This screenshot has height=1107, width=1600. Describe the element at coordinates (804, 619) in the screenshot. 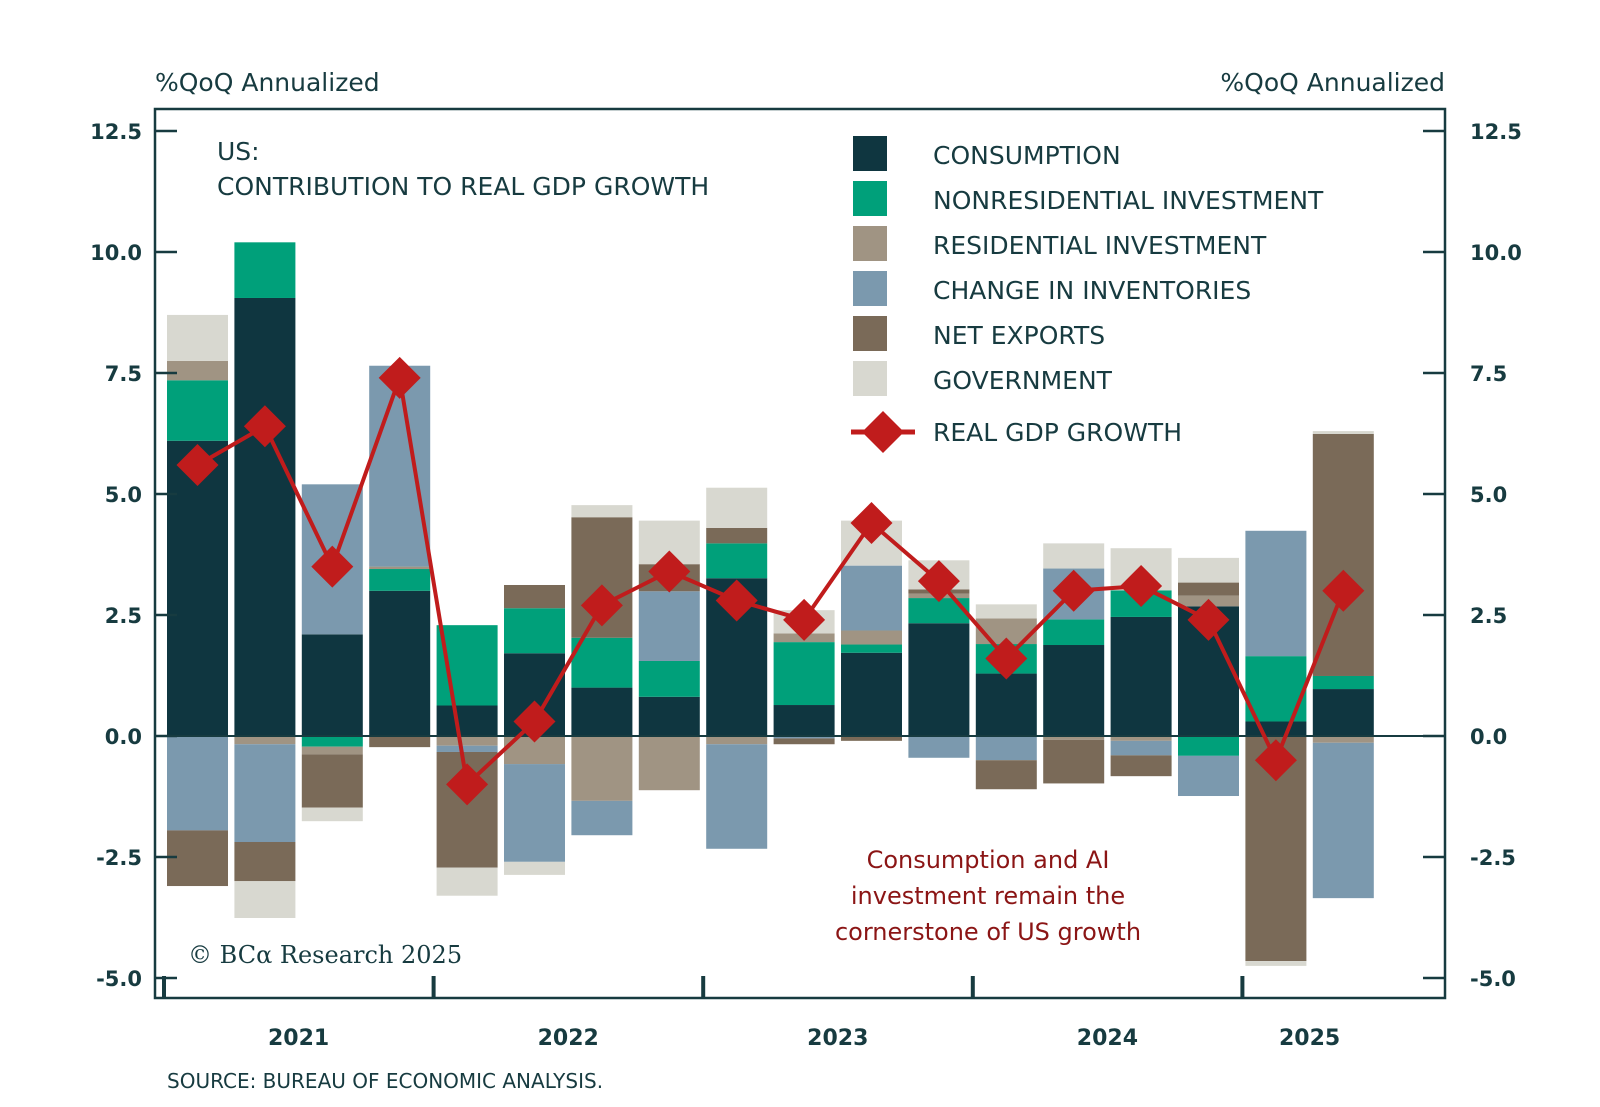

I see `gdp-growth-marker-2023Q2` at that location.